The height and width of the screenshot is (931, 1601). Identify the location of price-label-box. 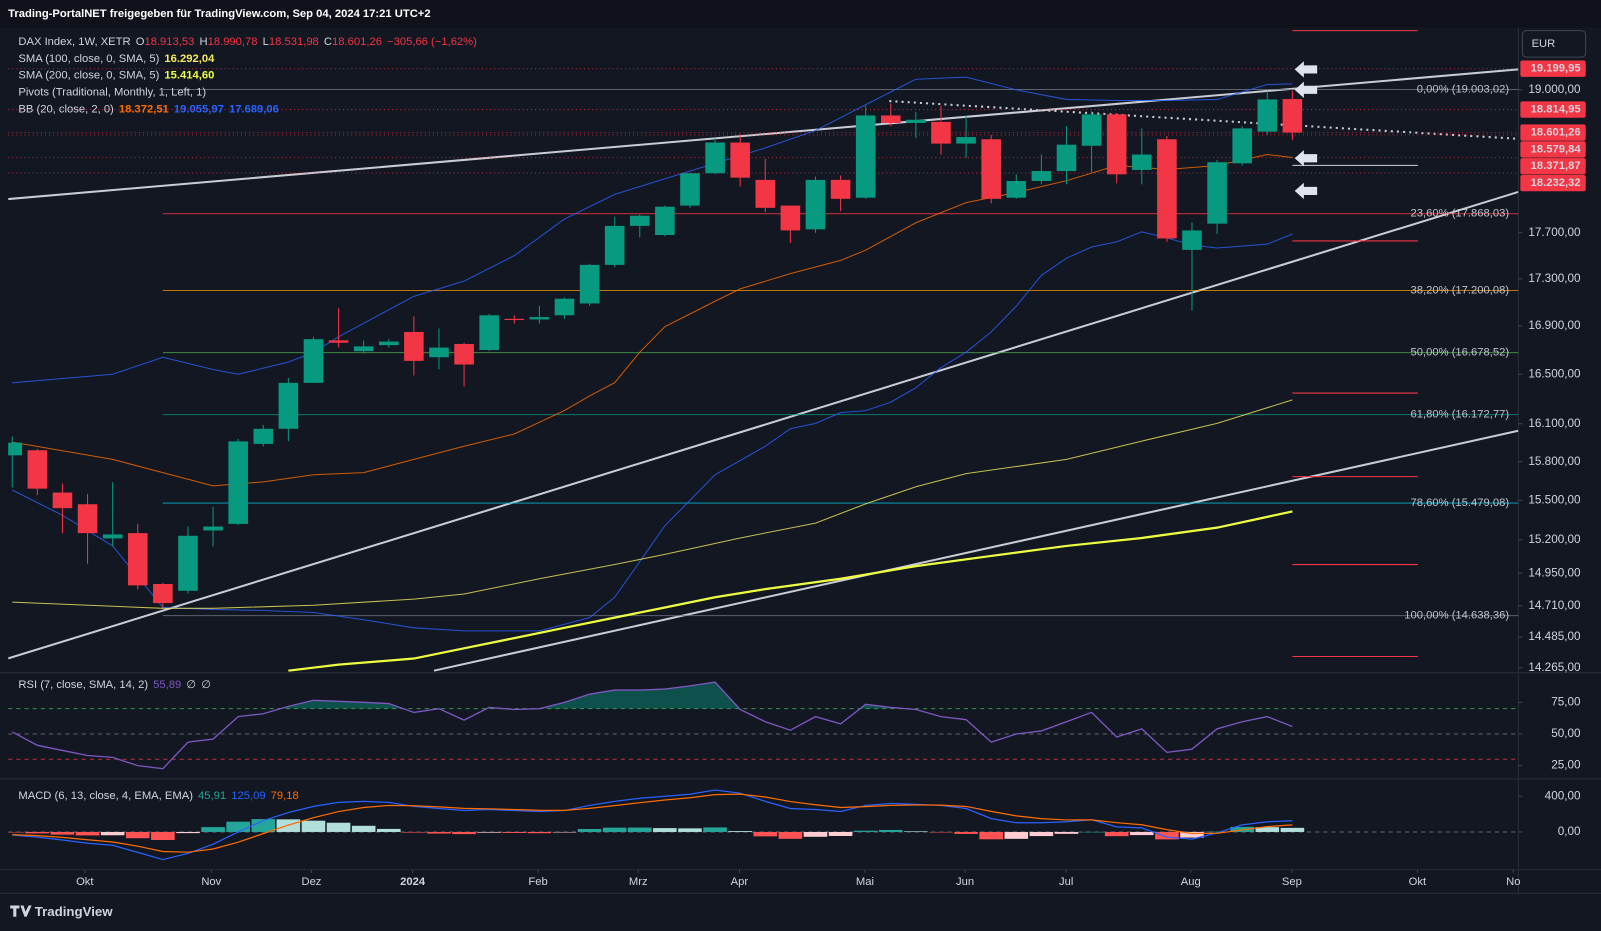
(1553, 149).